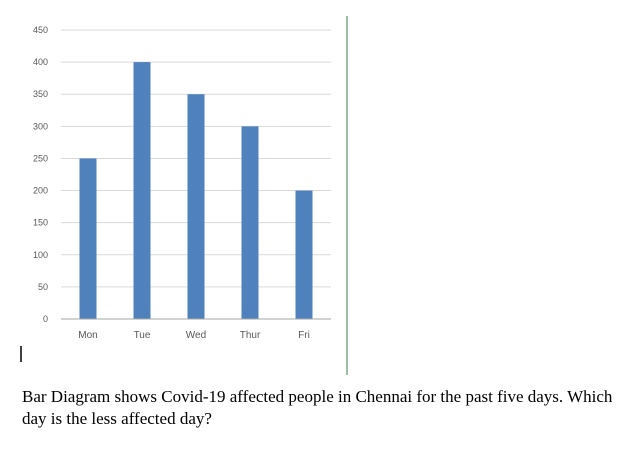 The image size is (644, 454). Describe the element at coordinates (45, 319) in the screenshot. I see `y-tick-label: 0` at that location.